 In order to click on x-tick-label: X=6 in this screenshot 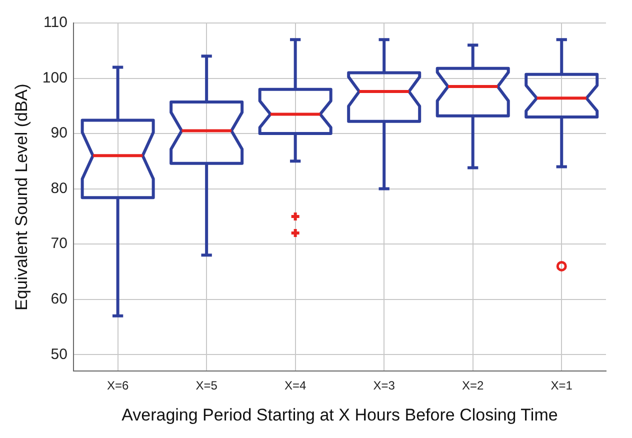, I will do `click(117, 385)`.